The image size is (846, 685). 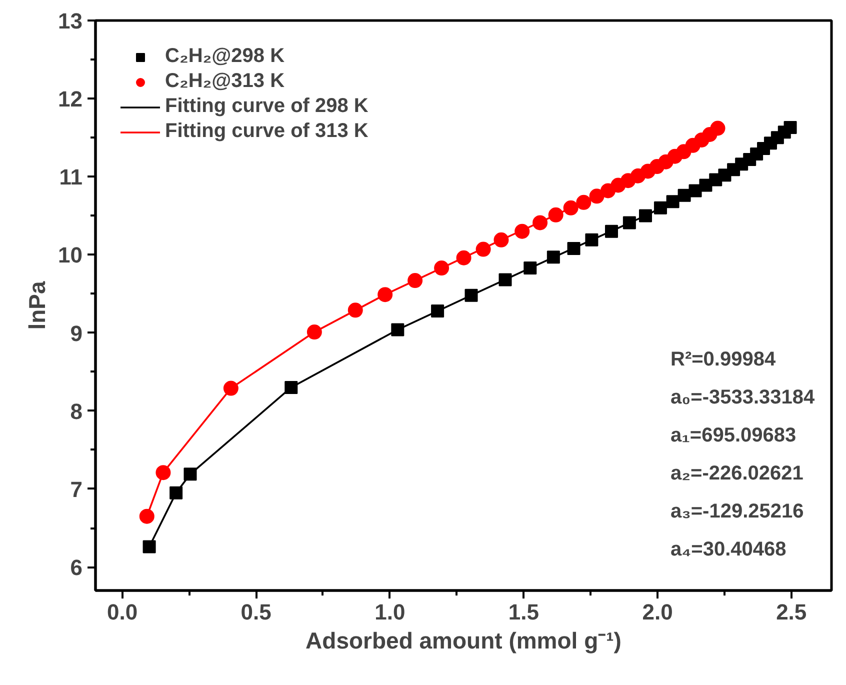 I want to click on annotation: a₂=-226.02621, so click(x=737, y=473).